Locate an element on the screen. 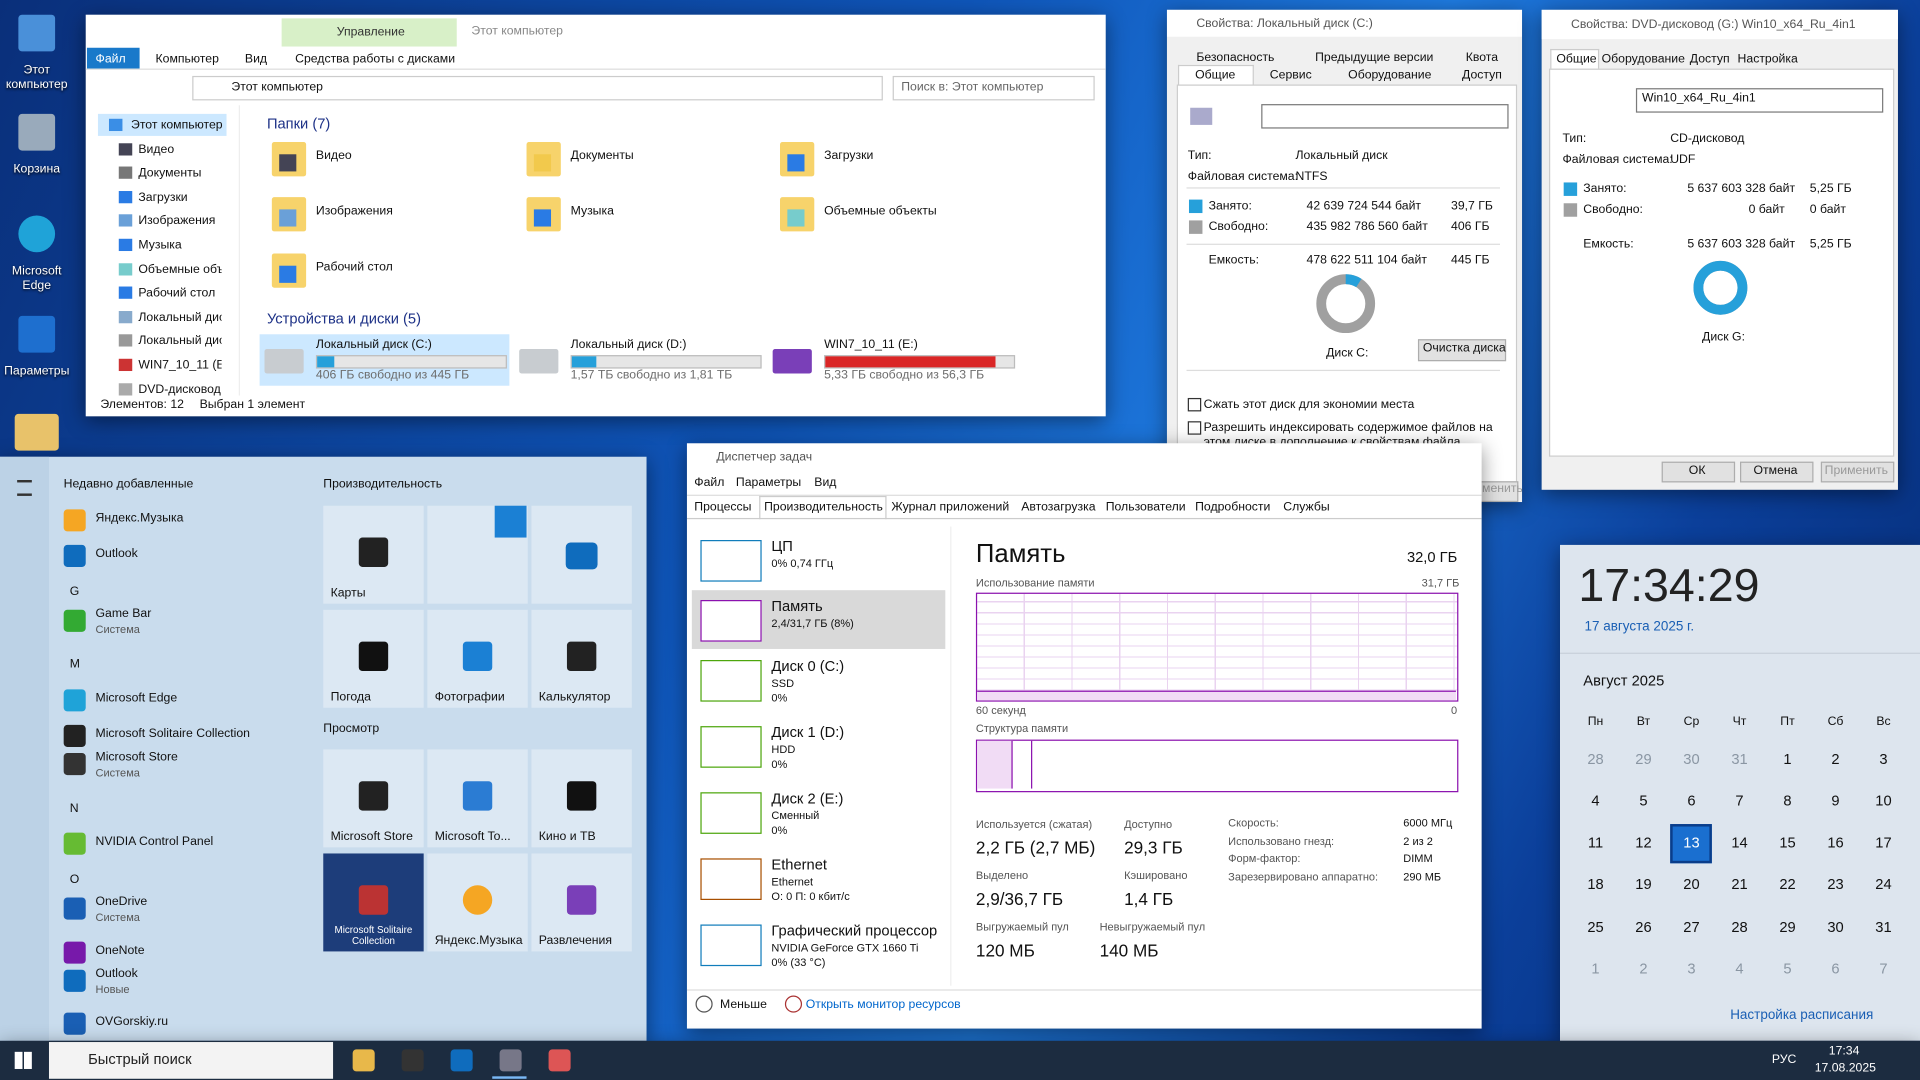  desktop-icon-label: Корзина is located at coordinates (37, 169).